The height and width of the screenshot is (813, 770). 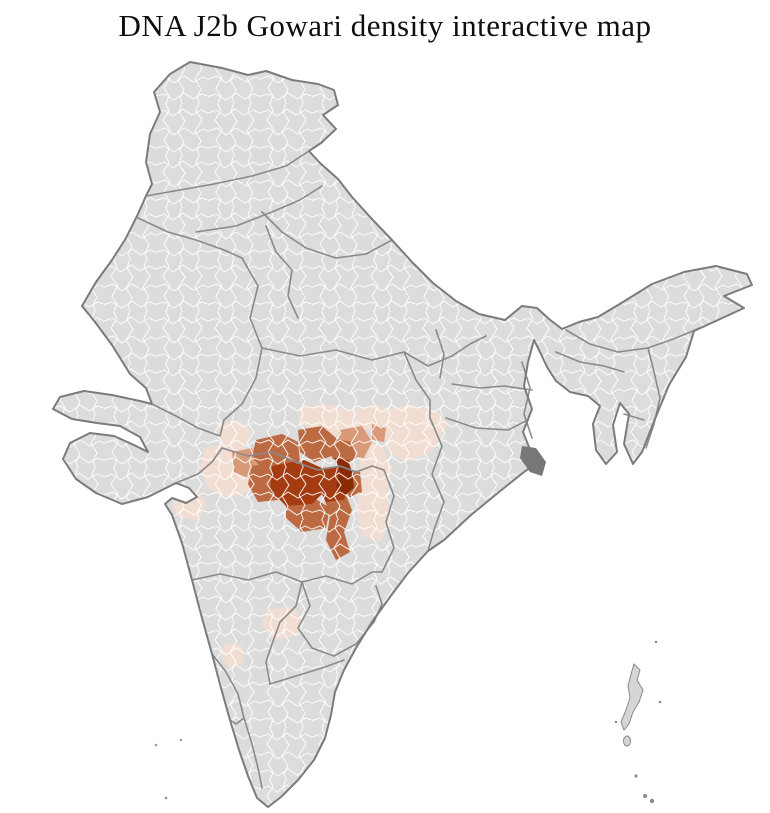 I want to click on page-title: DNA J2b Gowari density interactive map, so click(x=385, y=25).